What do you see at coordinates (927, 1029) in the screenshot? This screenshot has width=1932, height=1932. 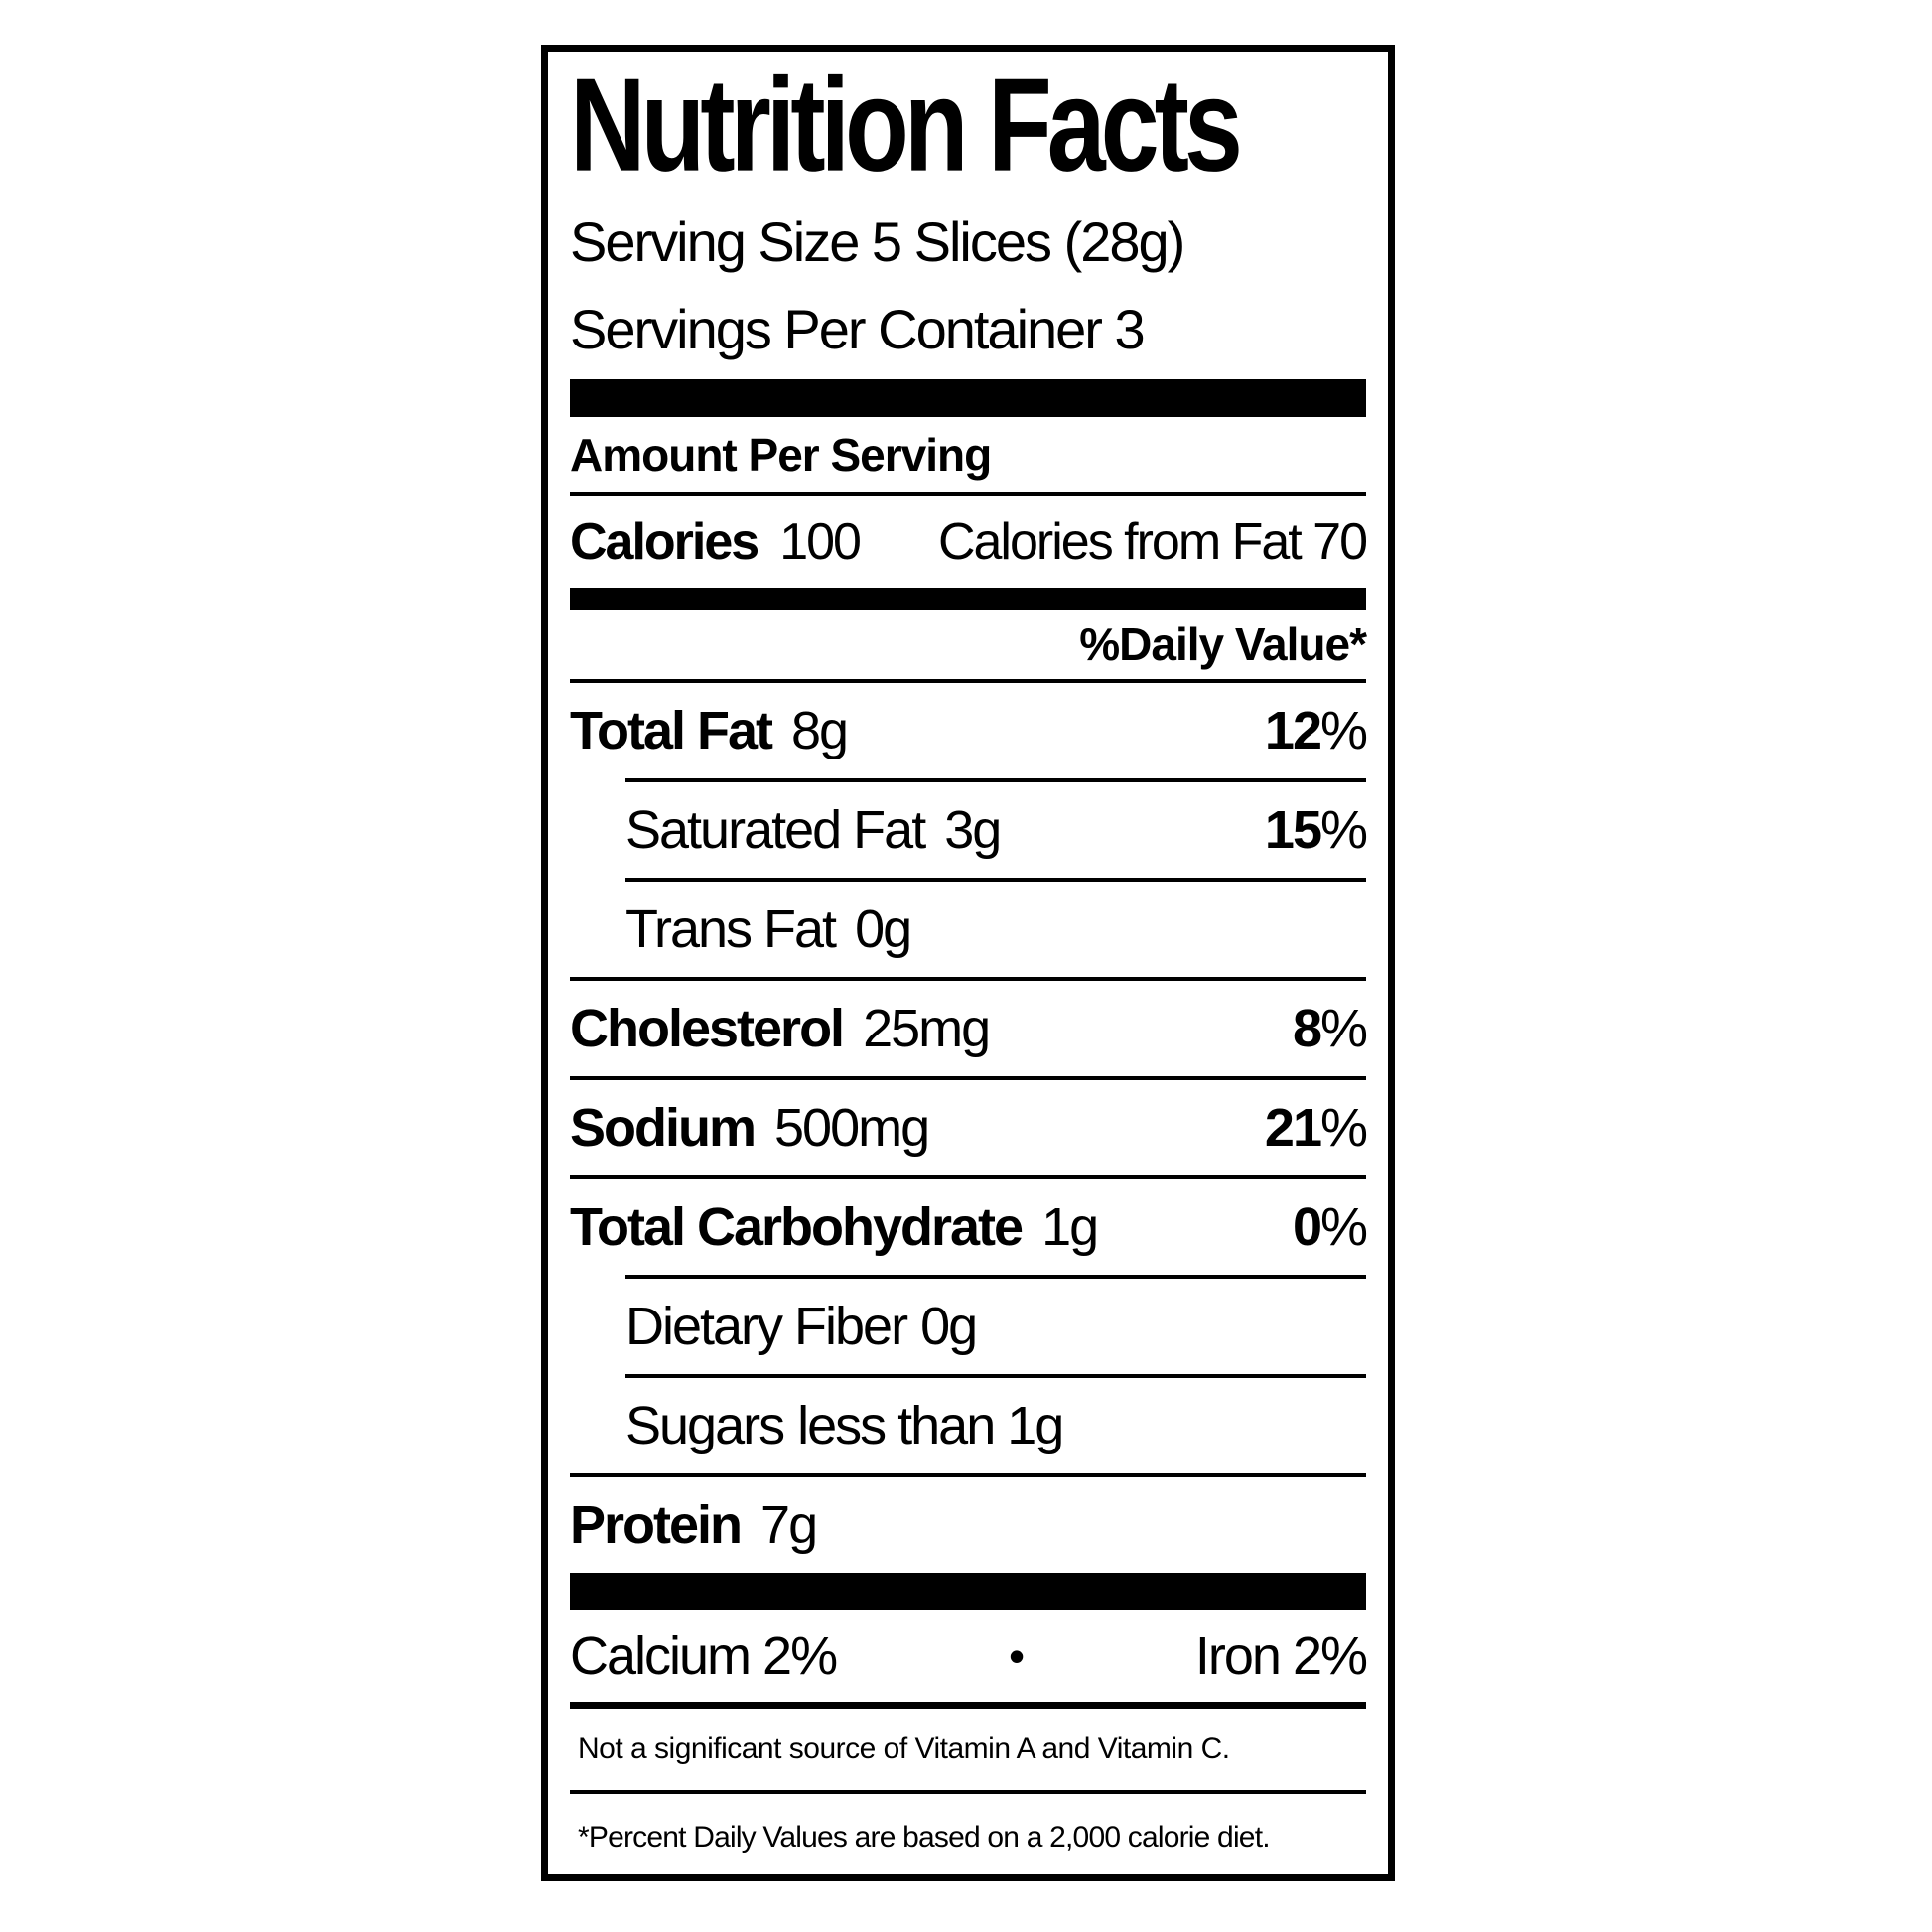 I see `nutrient-amount: 25mg` at bounding box center [927, 1029].